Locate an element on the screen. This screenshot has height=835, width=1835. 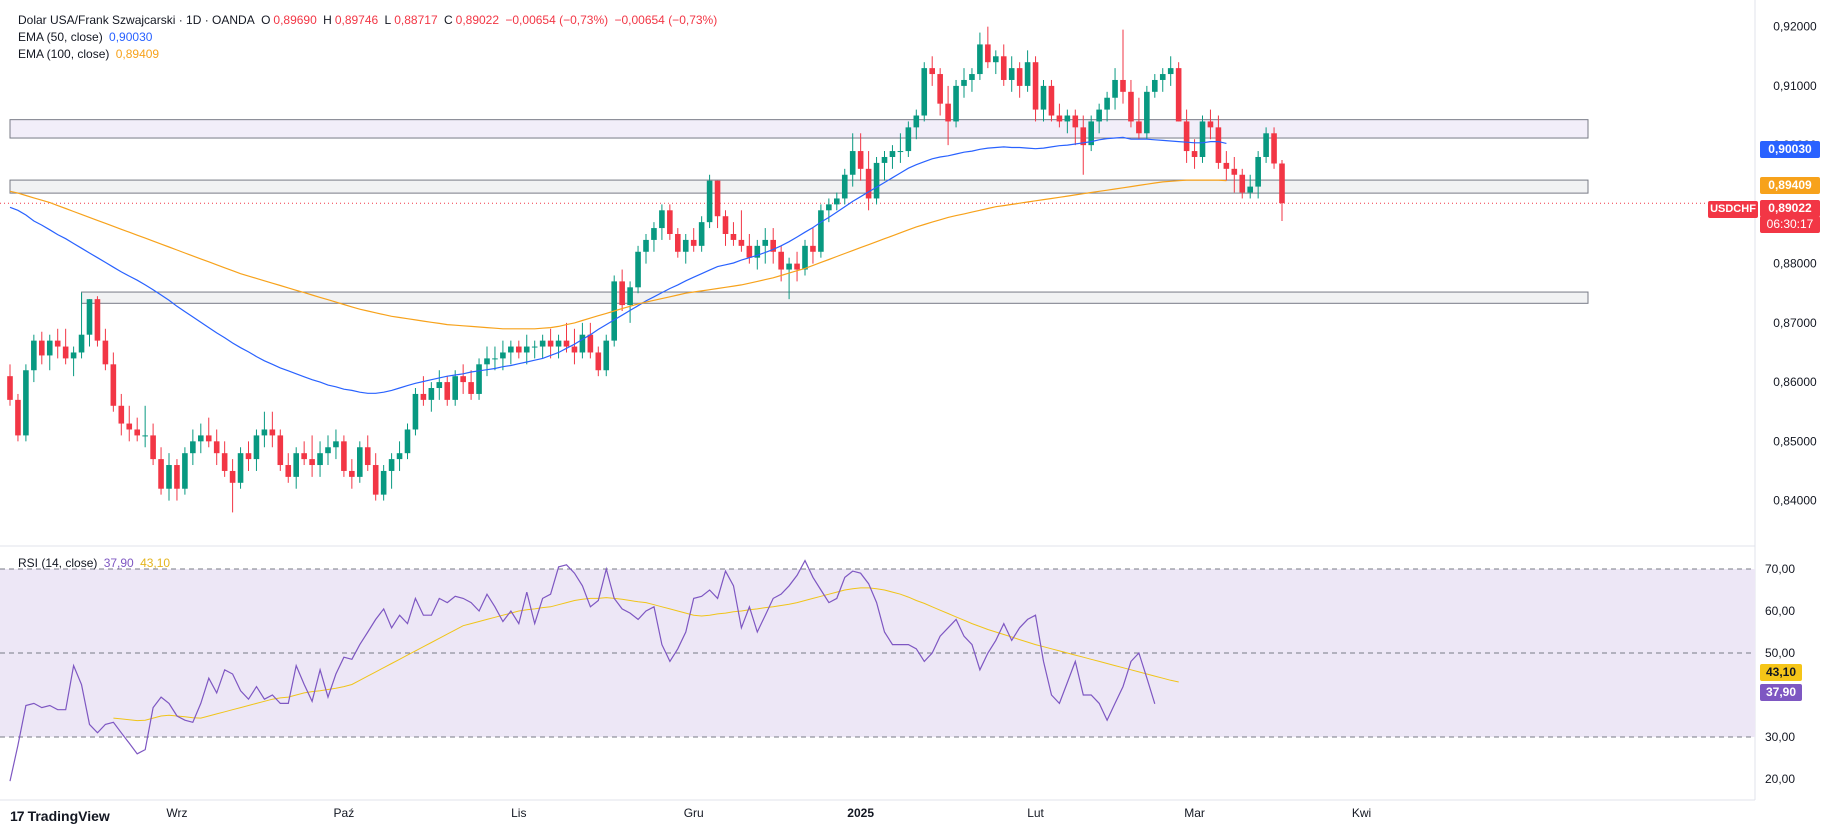
ticker-badge: USDCHF is located at coordinates (1733, 209).